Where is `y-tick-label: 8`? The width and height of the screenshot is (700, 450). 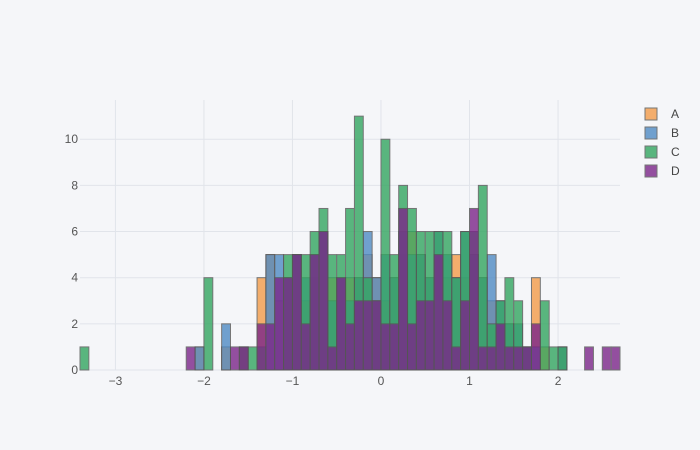 y-tick-label: 8 is located at coordinates (74, 185).